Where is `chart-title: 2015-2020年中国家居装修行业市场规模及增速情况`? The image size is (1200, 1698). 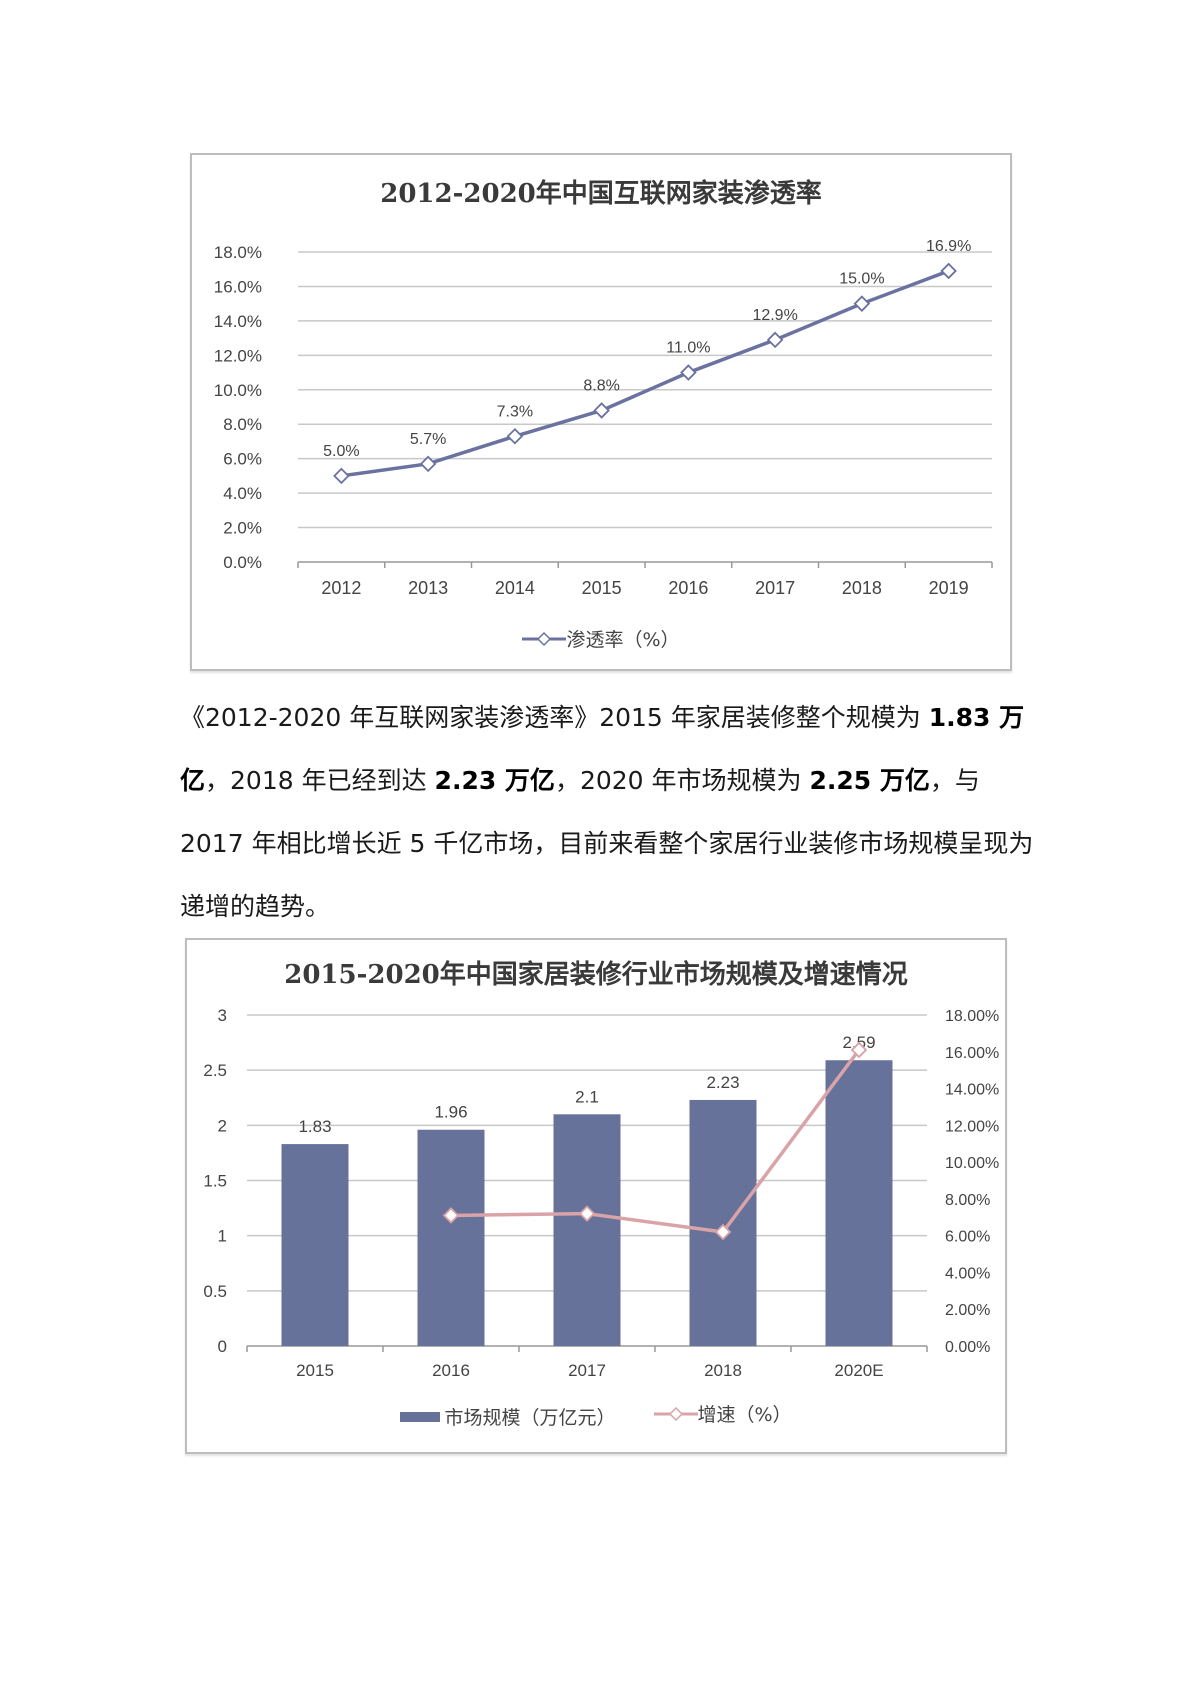
chart-title: 2015-2020年中国家居装修行业市场规模及增速情况 is located at coordinates (596, 975).